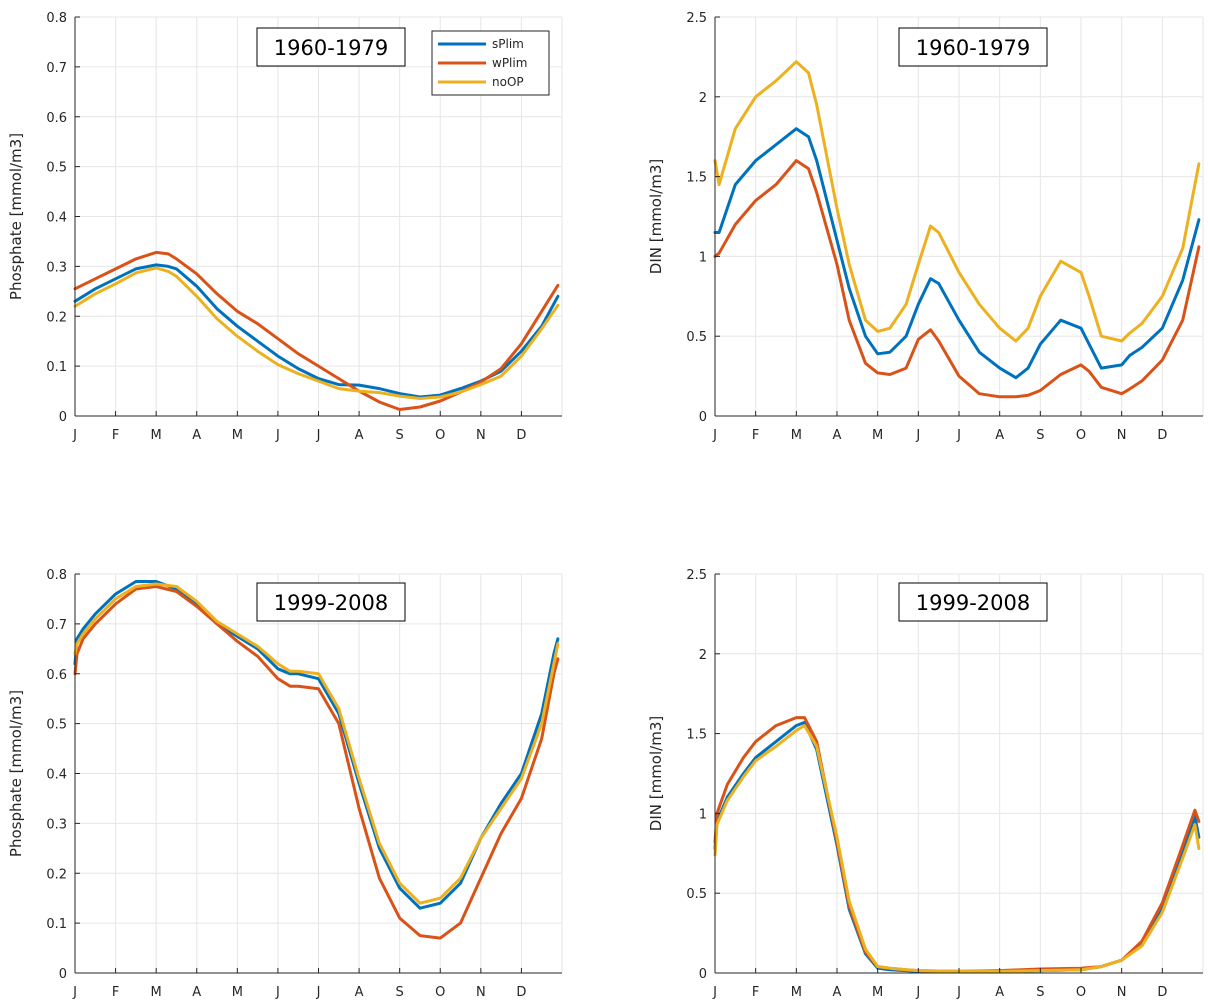 The width and height of the screenshot is (1208, 1000). I want to click on legend-label-wPlim: wPlim, so click(509, 63).